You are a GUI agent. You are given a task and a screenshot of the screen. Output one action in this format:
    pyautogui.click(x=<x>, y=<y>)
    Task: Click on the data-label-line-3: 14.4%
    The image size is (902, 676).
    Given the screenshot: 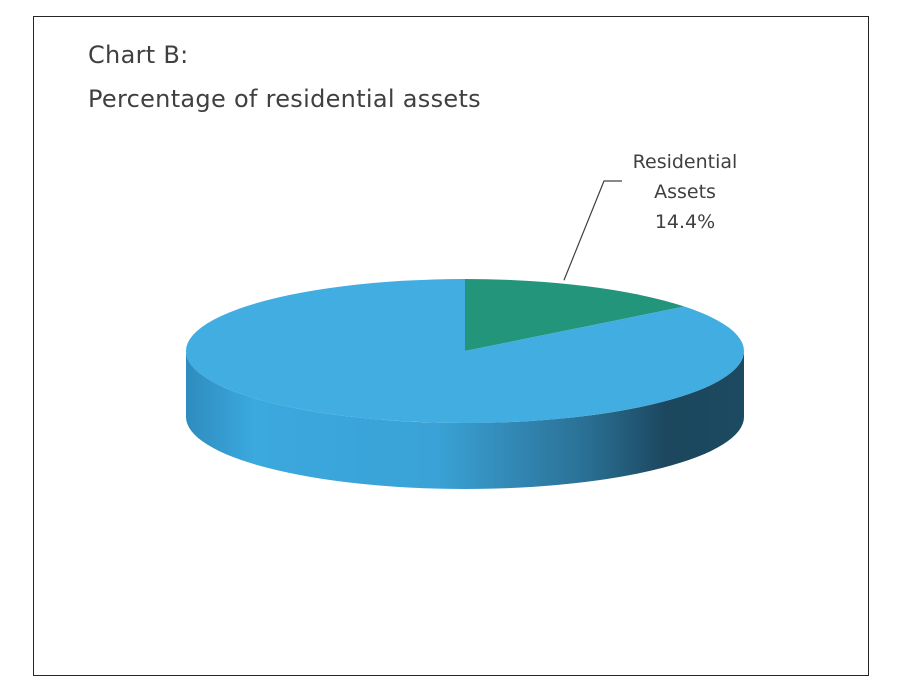 What is the action you would take?
    pyautogui.click(x=685, y=222)
    